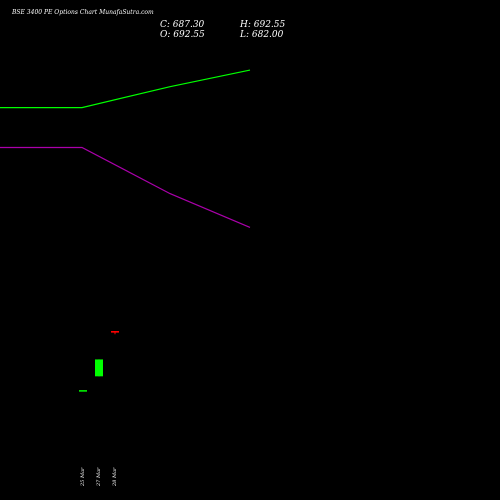 This screenshot has width=500, height=500. I want to click on x-tick-label: 25 Mar, so click(83, 476).